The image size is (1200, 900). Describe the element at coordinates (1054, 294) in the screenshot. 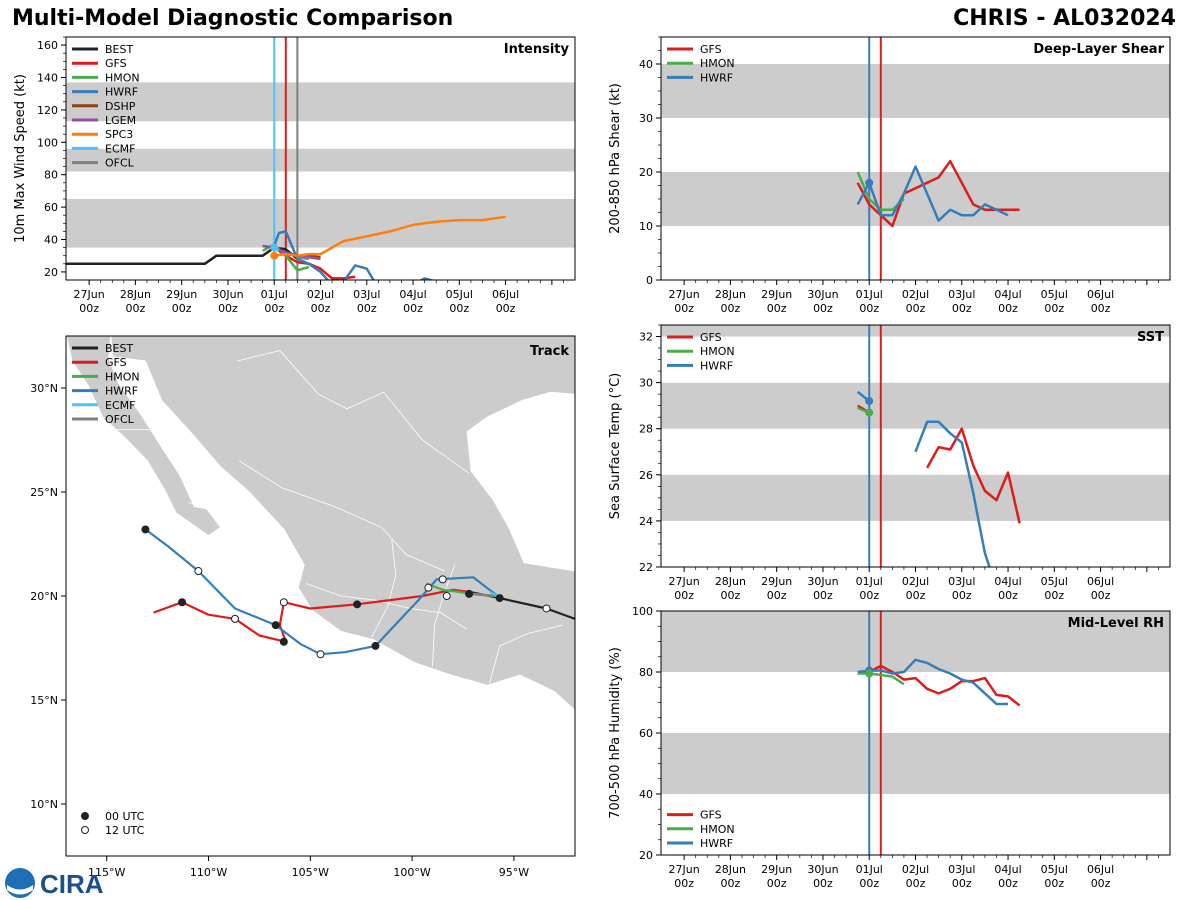

I see `xtick-day-shear: 05Jul` at that location.